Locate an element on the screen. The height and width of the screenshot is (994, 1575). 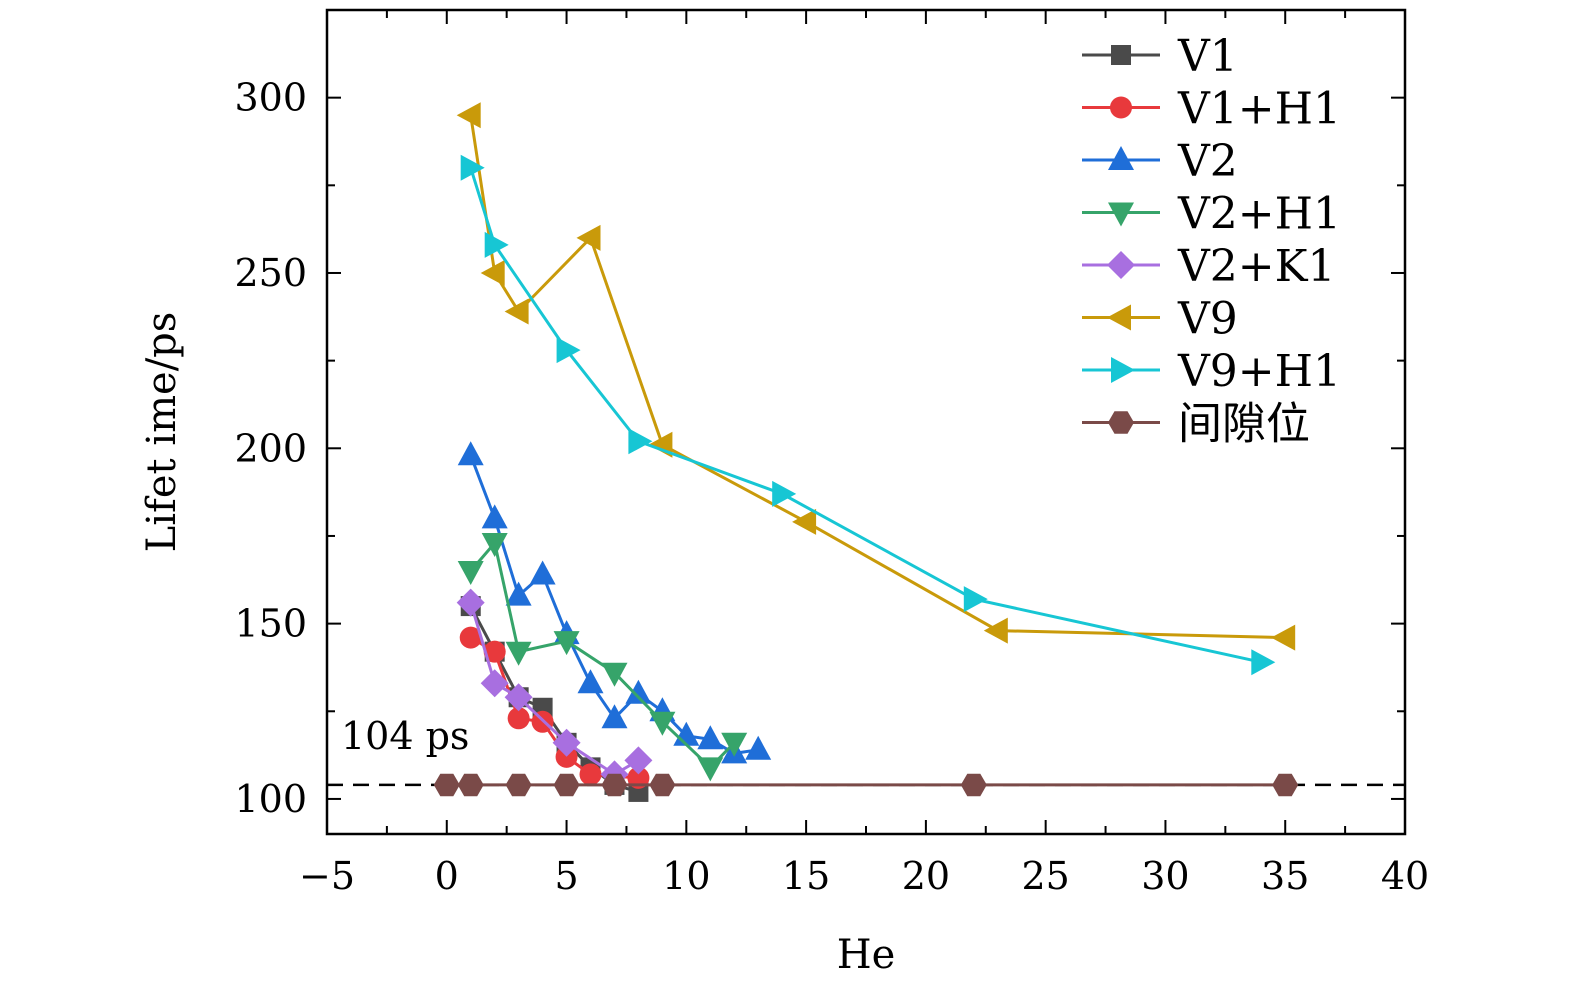
legend-label: V9+H1 is located at coordinates (1259, 371).